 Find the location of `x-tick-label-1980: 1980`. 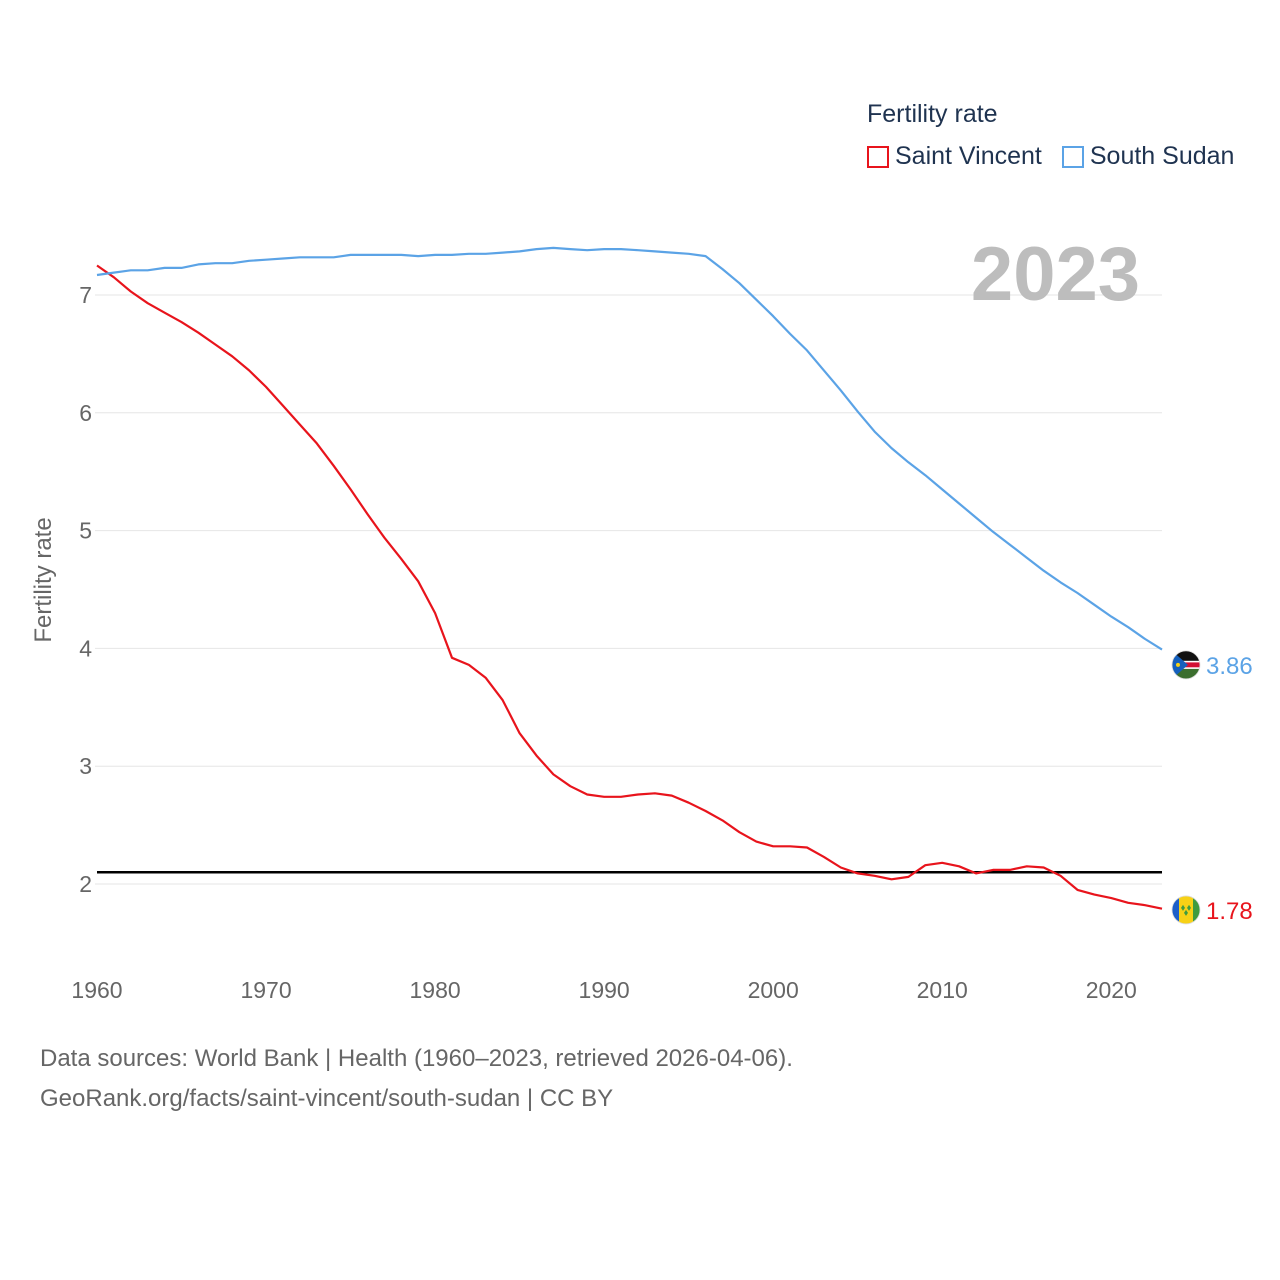

x-tick-label-1980: 1980 is located at coordinates (435, 990).